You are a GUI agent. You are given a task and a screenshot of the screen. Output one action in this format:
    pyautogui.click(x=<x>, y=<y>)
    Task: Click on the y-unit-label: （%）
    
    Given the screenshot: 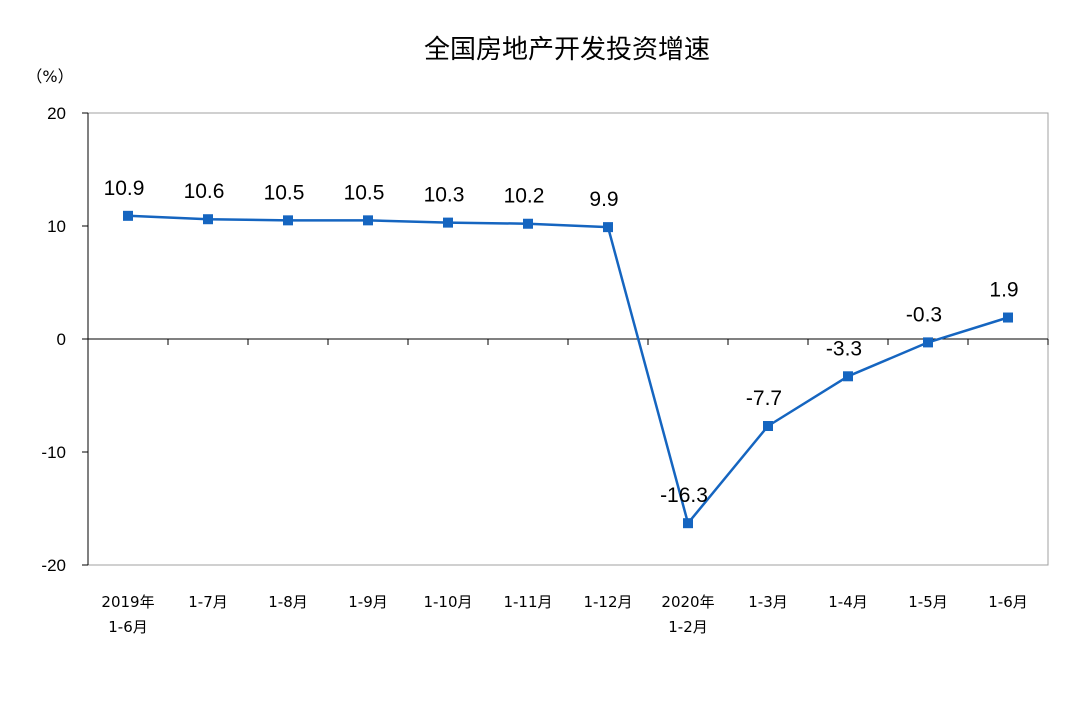 What is the action you would take?
    pyautogui.click(x=49, y=76)
    